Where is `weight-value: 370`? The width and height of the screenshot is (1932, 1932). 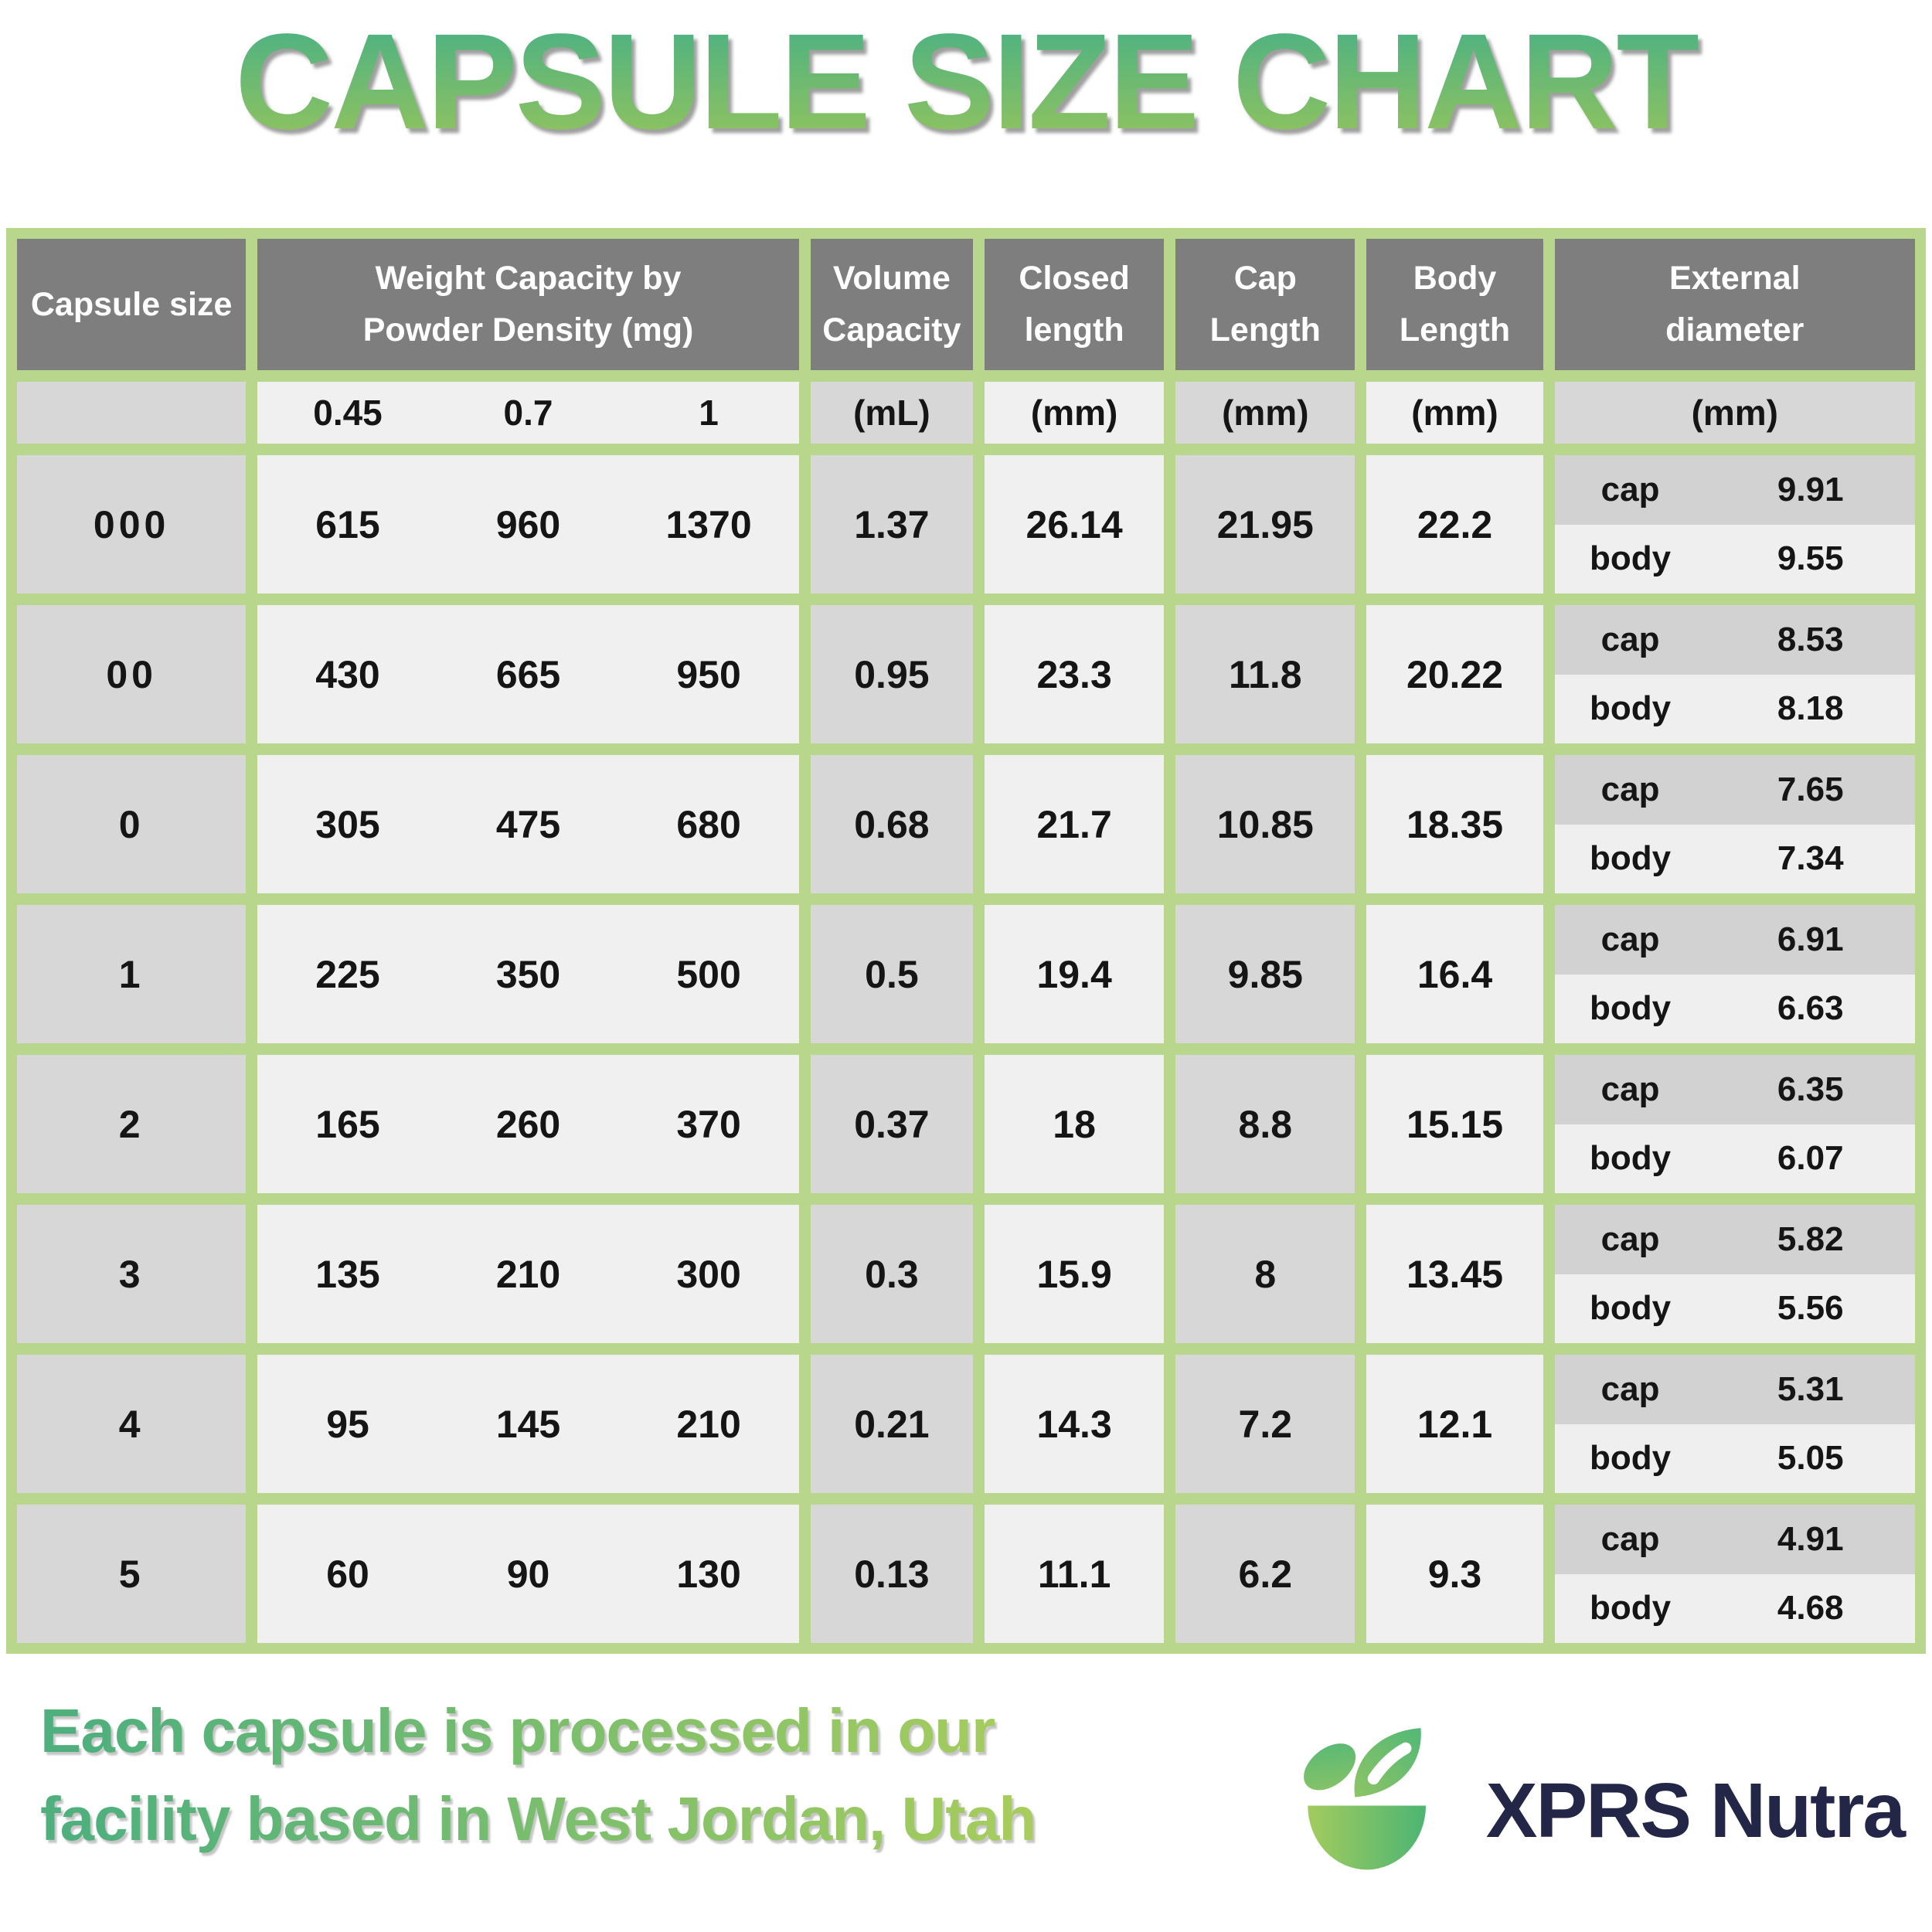
weight-value: 370 is located at coordinates (709, 1124).